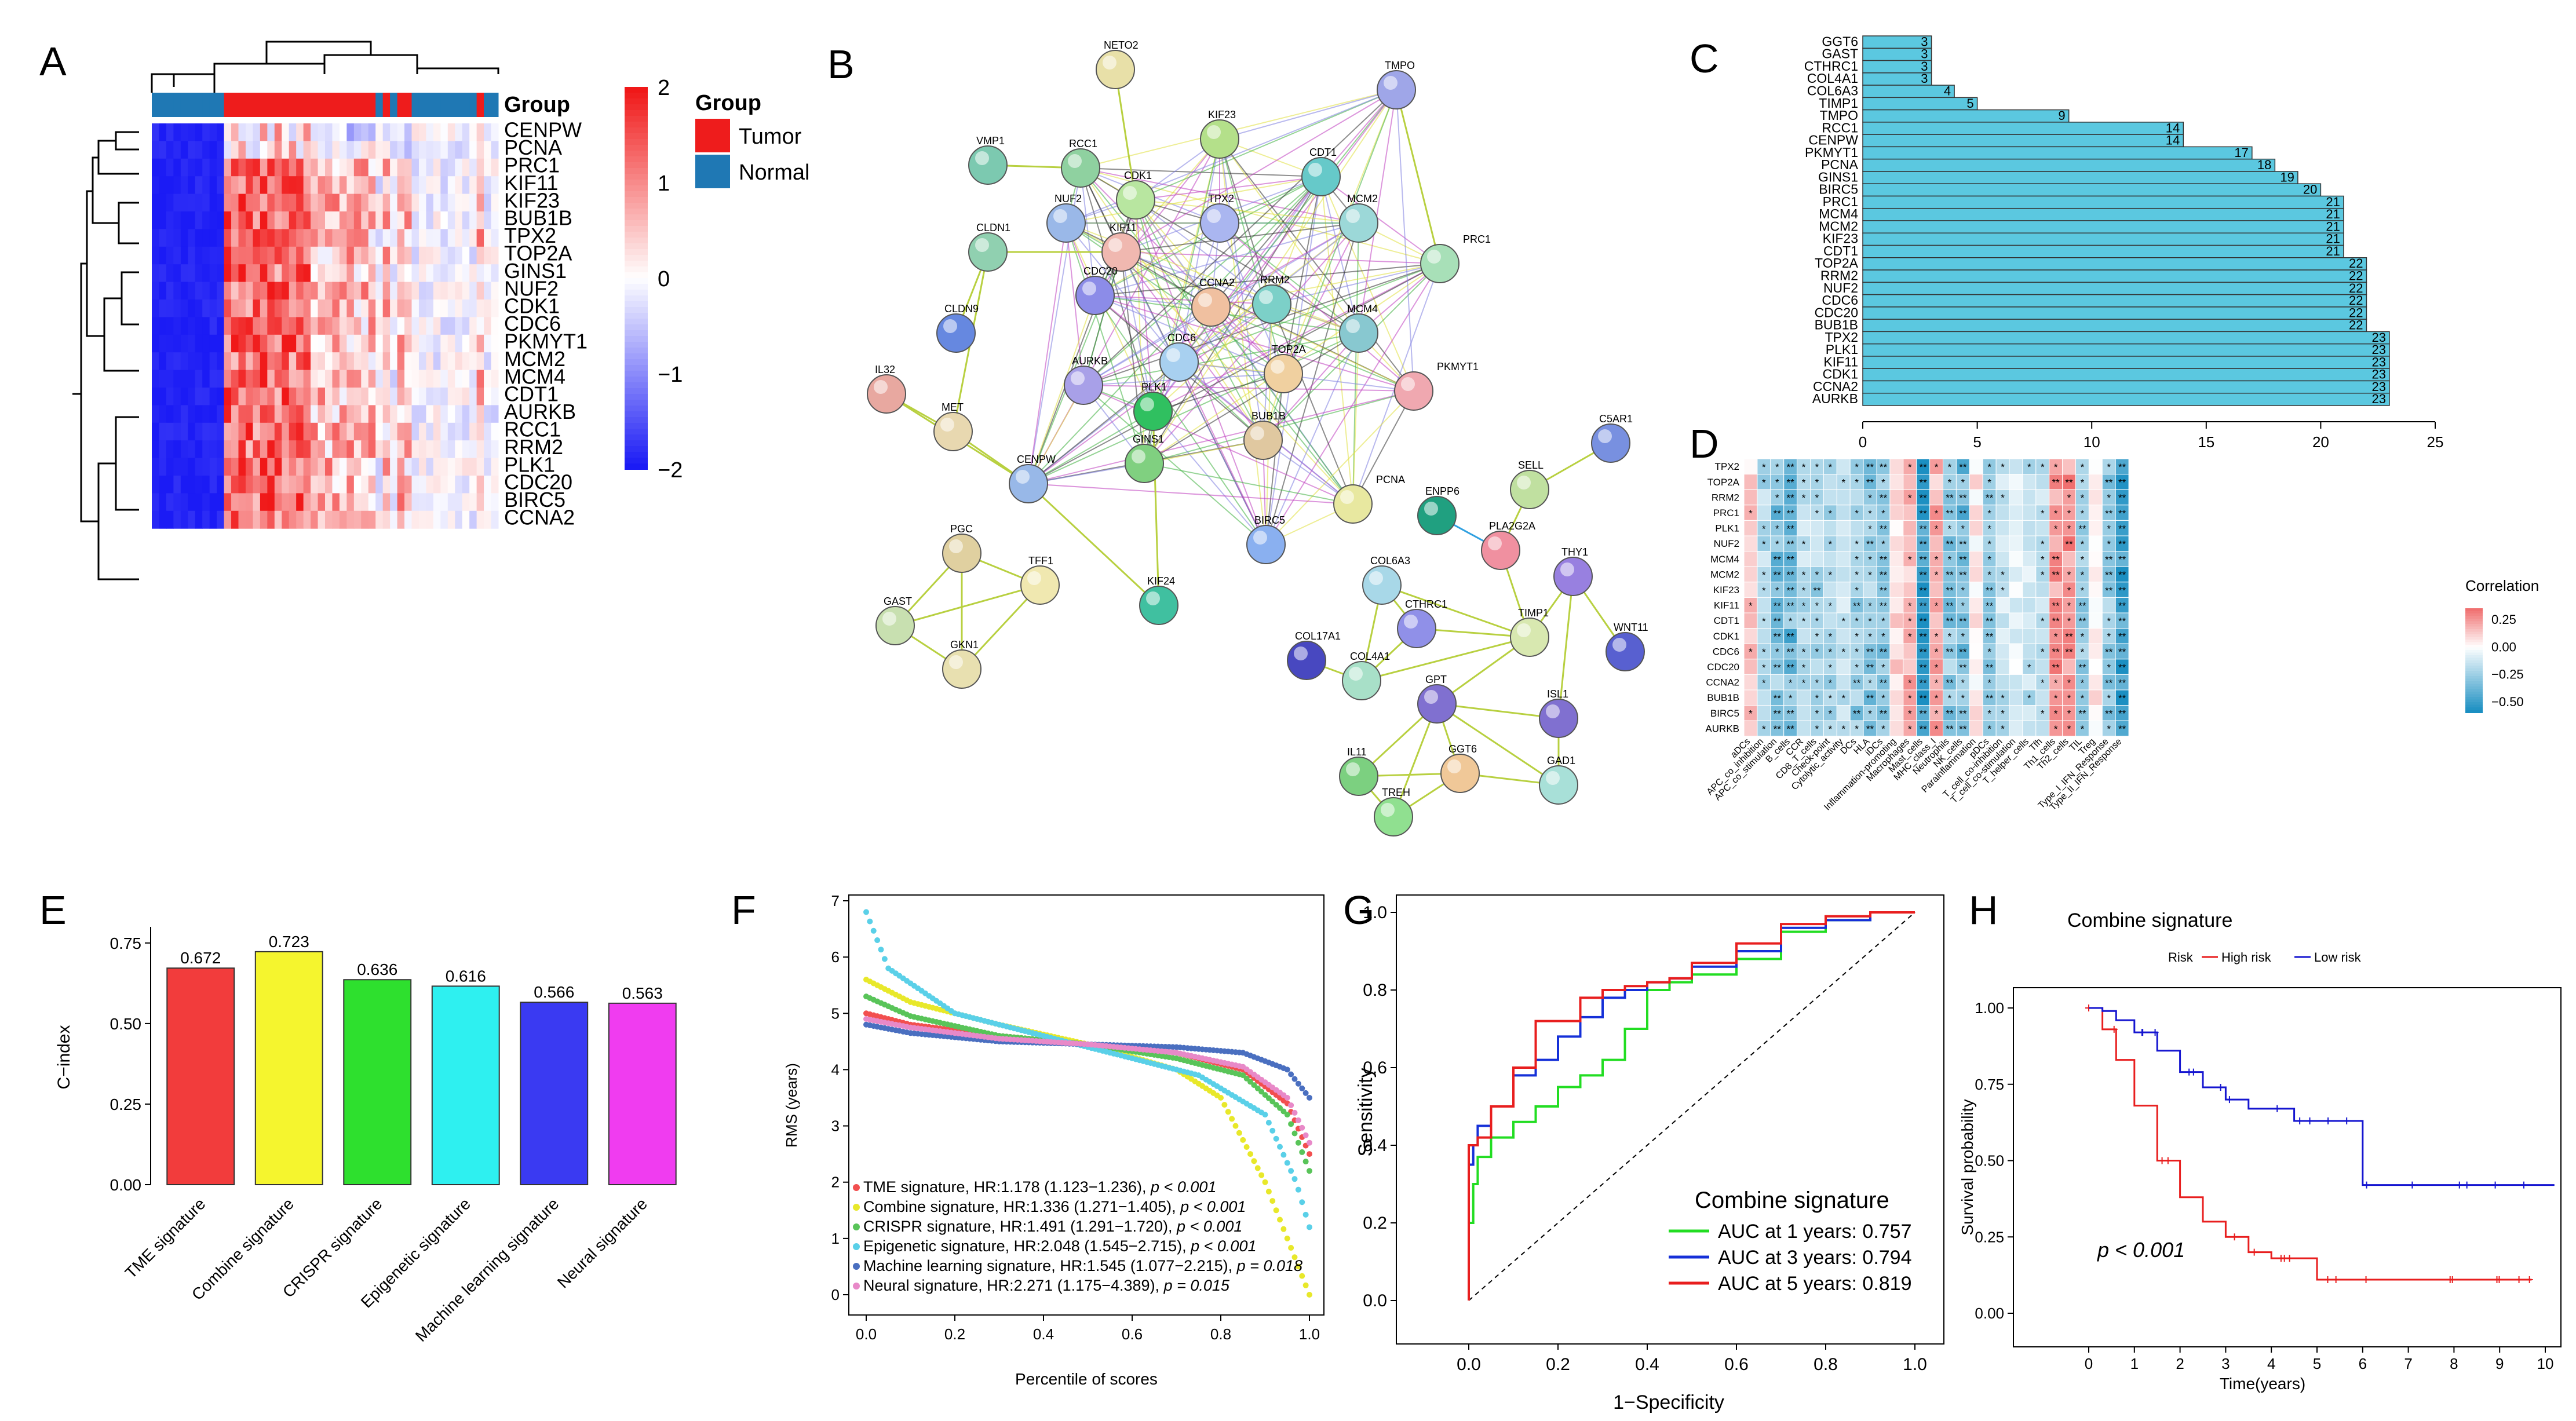 This screenshot has height=1421, width=2576. I want to click on bar-value-label: 14, so click(2173, 128).